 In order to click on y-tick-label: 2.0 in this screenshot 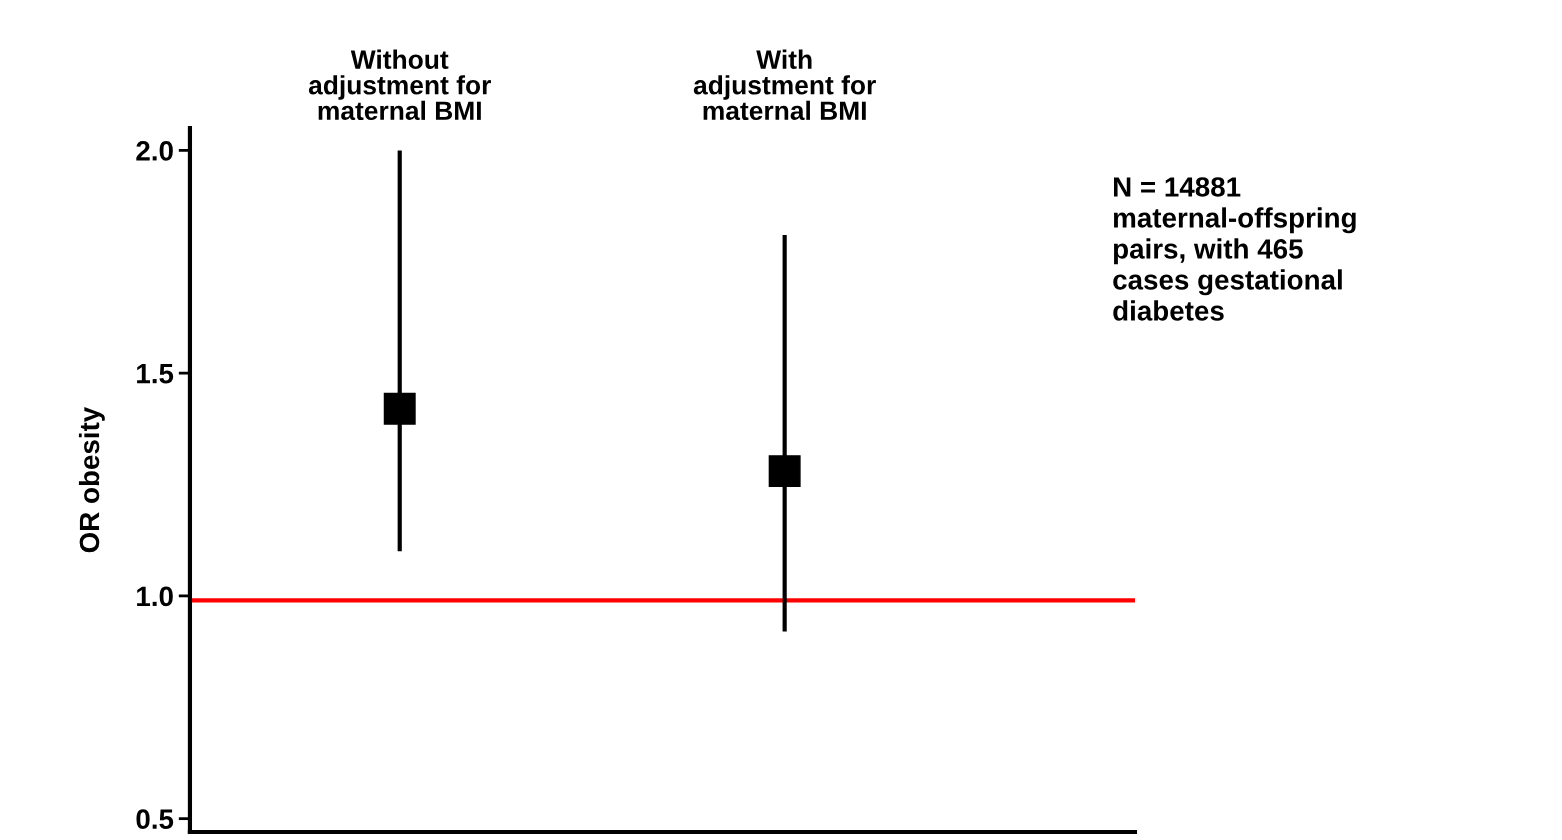, I will do `click(154, 151)`.